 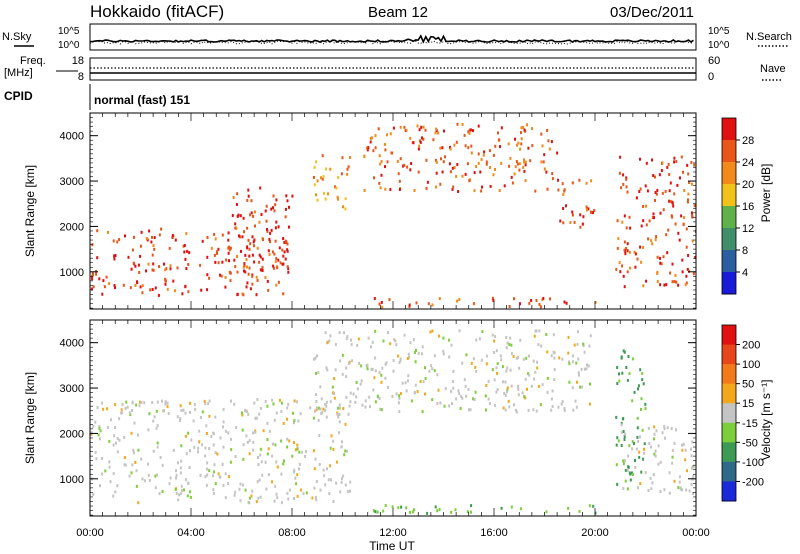 I want to click on velocity-ylabel: Slant Range [km], so click(x=30, y=418).